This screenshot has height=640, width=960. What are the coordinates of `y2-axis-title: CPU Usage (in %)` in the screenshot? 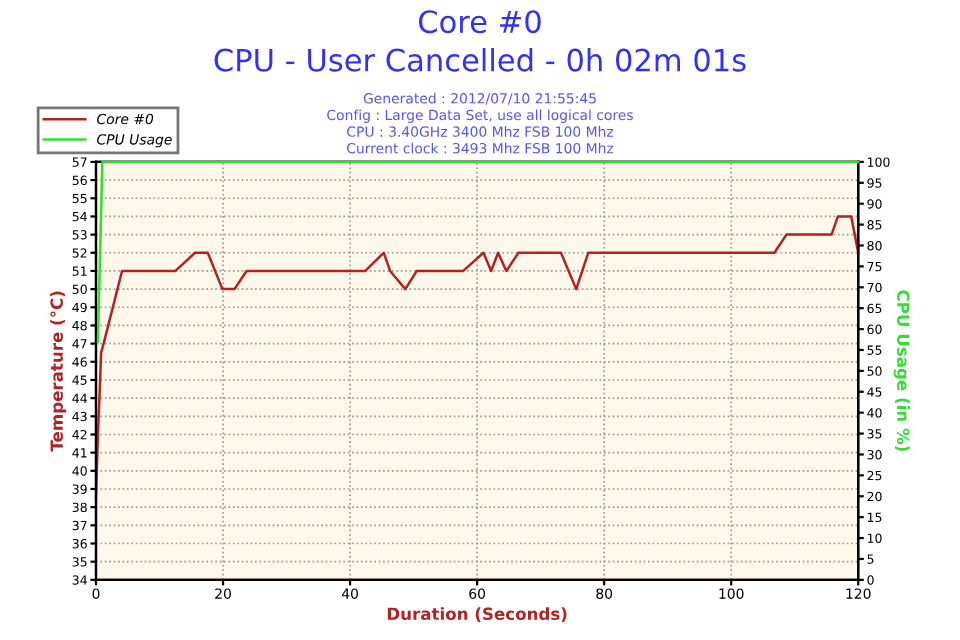 It's located at (901, 370).